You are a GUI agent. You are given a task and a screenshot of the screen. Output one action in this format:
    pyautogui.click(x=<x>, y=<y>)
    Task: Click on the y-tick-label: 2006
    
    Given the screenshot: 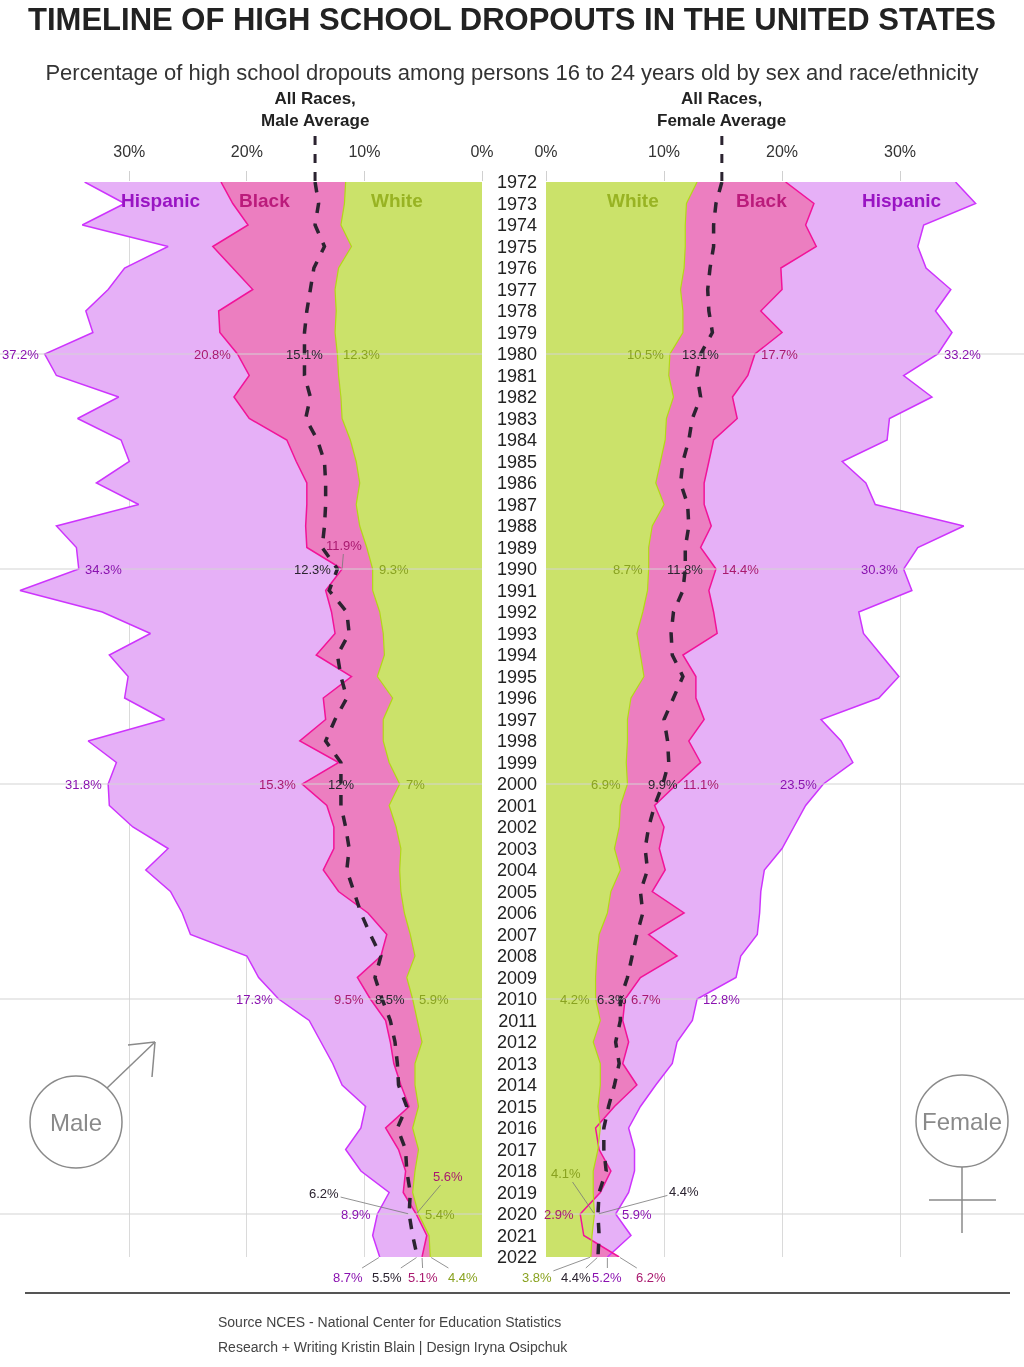 What is the action you would take?
    pyautogui.click(x=516, y=913)
    